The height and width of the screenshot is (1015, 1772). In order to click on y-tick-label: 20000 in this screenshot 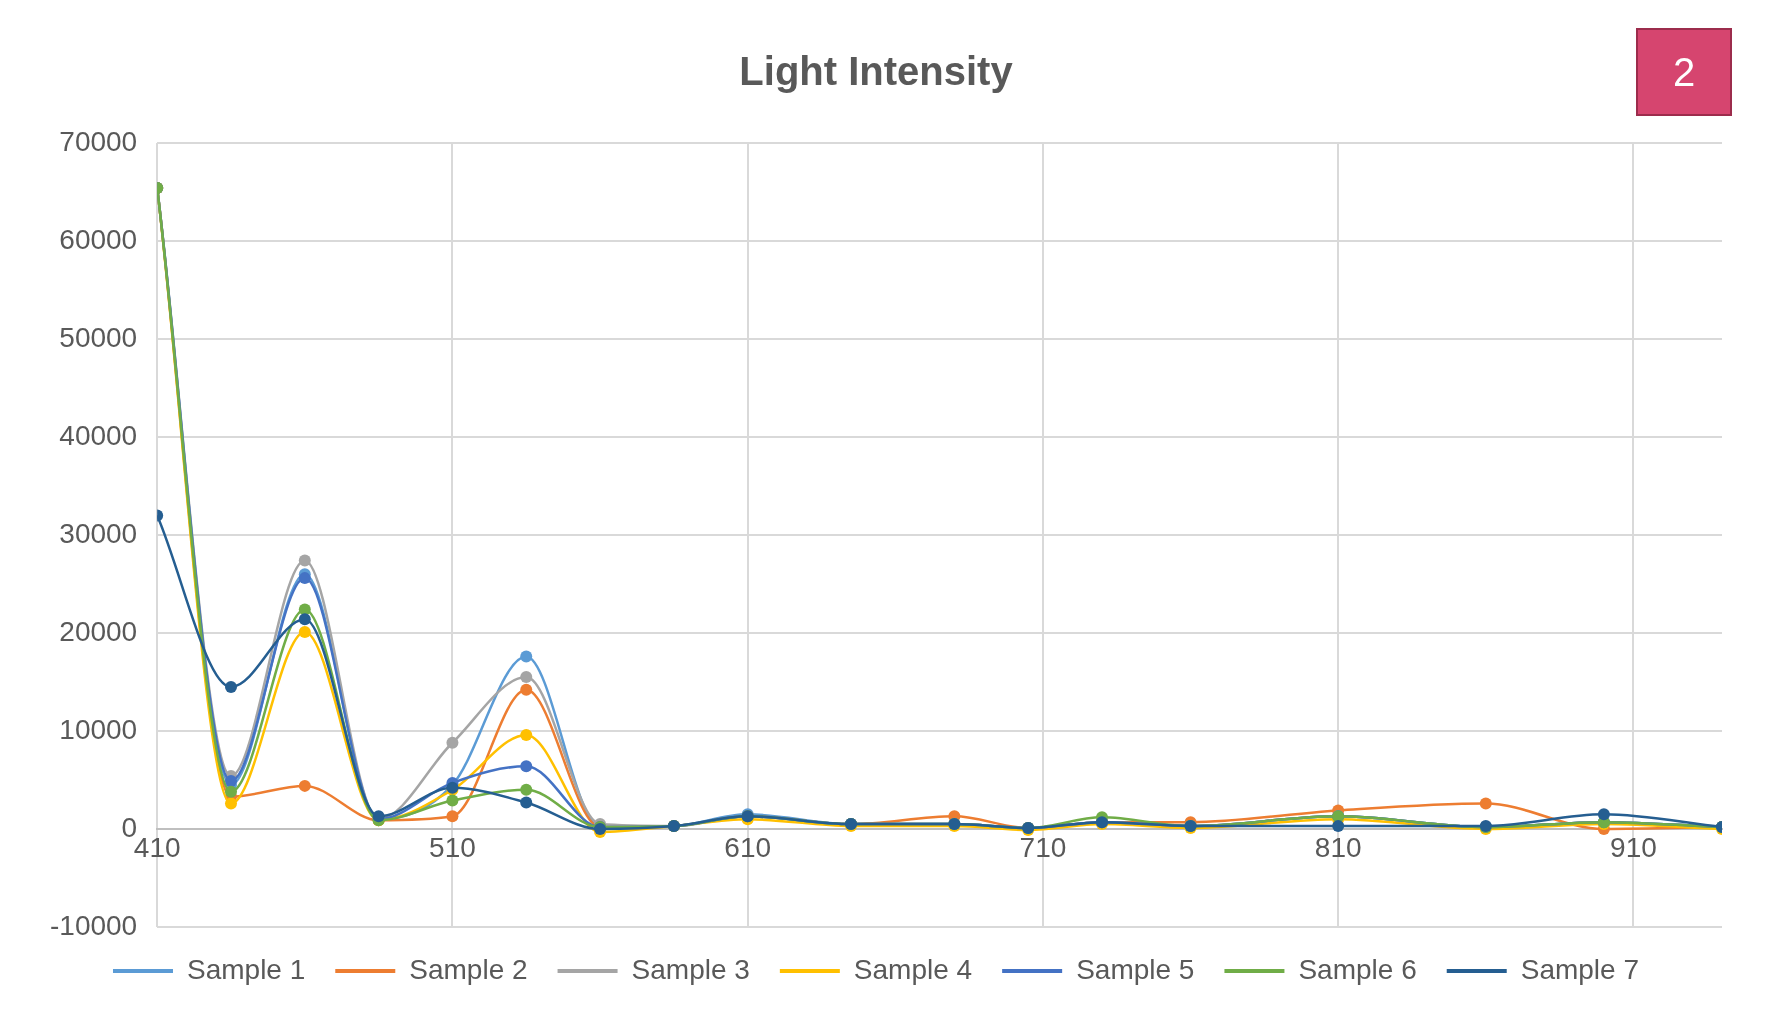, I will do `click(98, 631)`.